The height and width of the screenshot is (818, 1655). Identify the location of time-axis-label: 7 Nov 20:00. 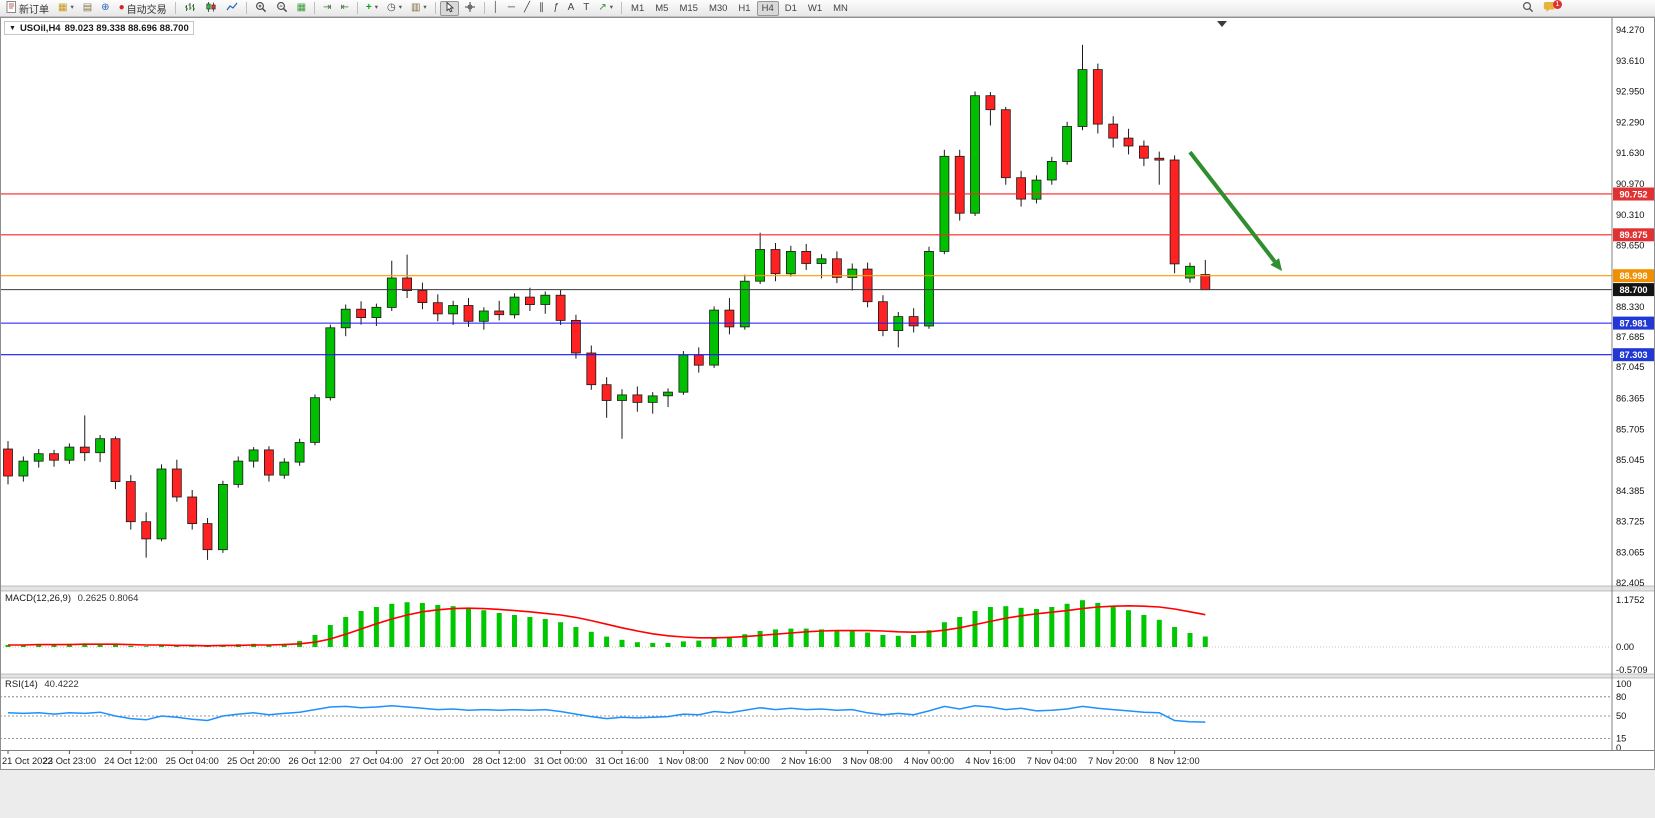
(1113, 761).